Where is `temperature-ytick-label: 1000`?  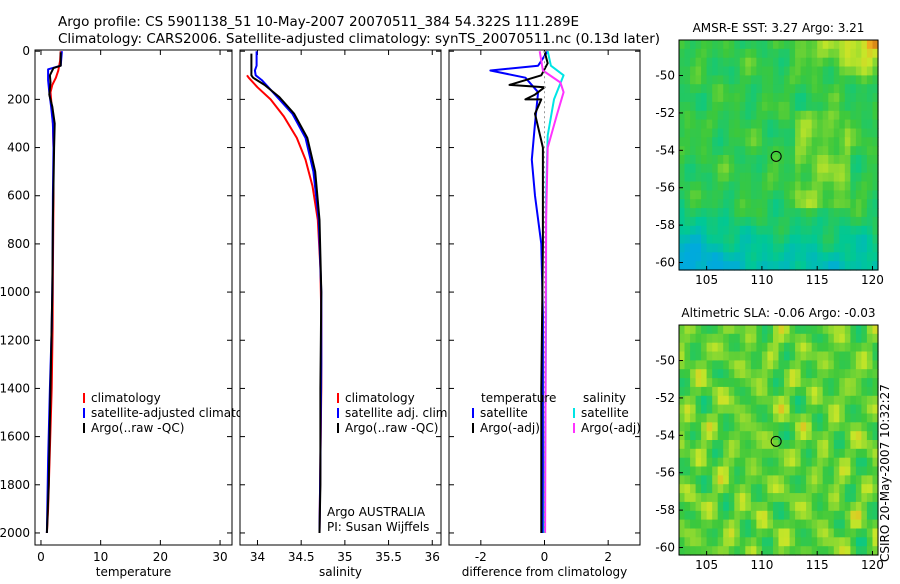
temperature-ytick-label: 1000 is located at coordinates (15, 292).